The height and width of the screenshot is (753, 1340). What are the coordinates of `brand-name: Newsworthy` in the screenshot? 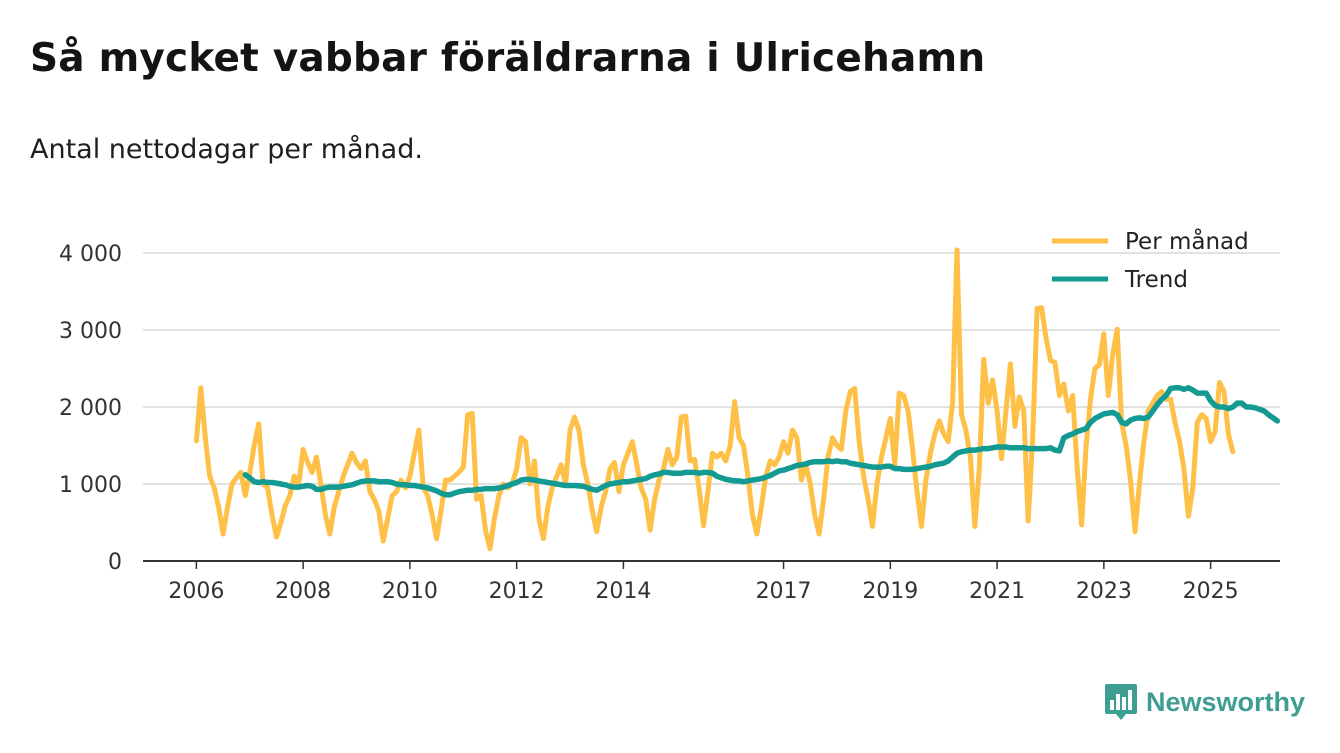 It's located at (1226, 701).